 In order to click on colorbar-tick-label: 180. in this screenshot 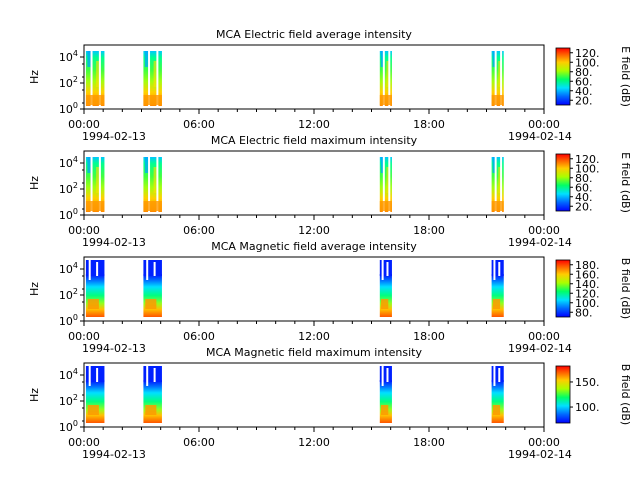, I will do `click(587, 265)`.